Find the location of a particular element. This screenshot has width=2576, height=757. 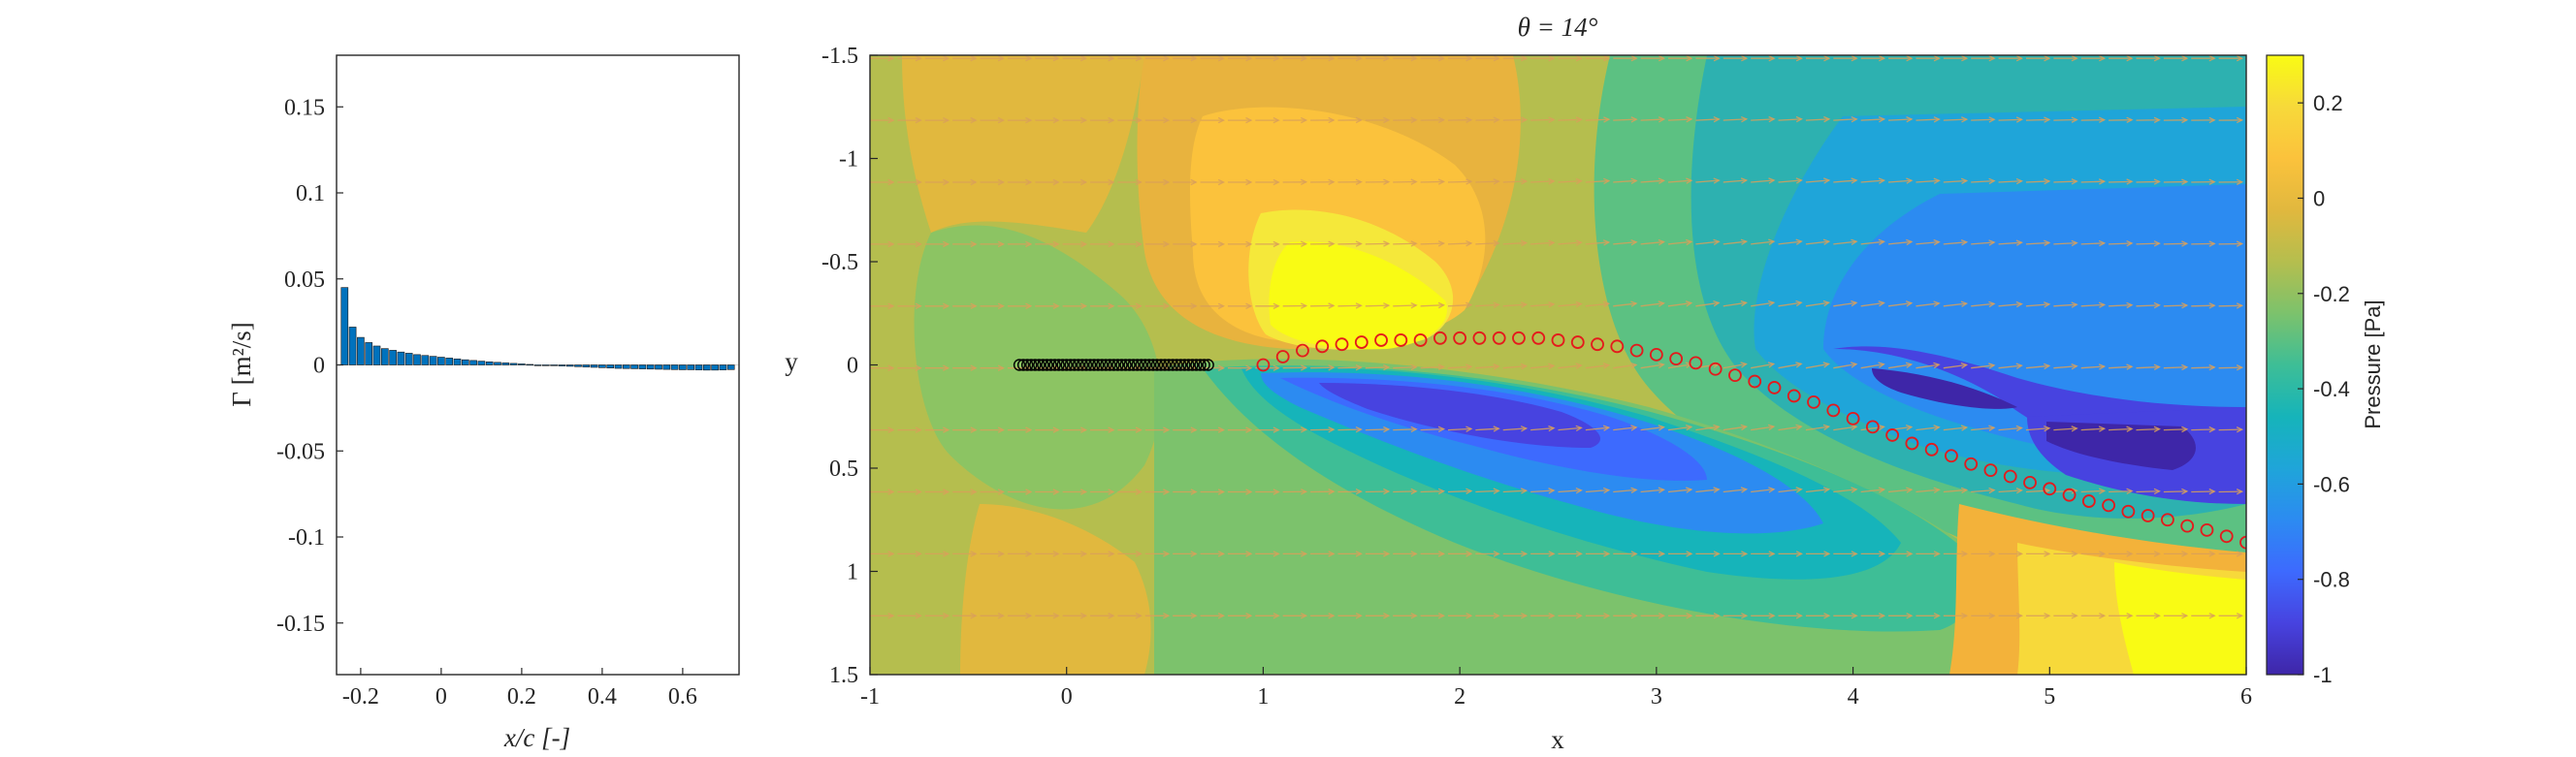

bars is located at coordinates (537, 329).